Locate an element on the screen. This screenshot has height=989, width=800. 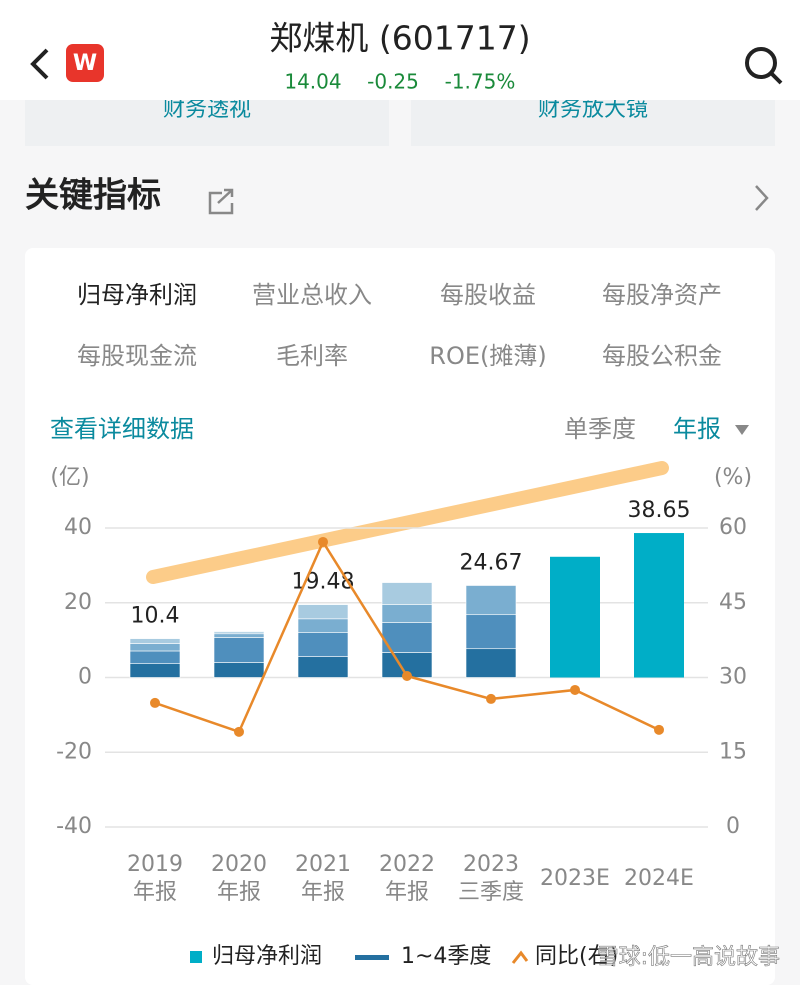
logo is located at coordinates (85, 63).